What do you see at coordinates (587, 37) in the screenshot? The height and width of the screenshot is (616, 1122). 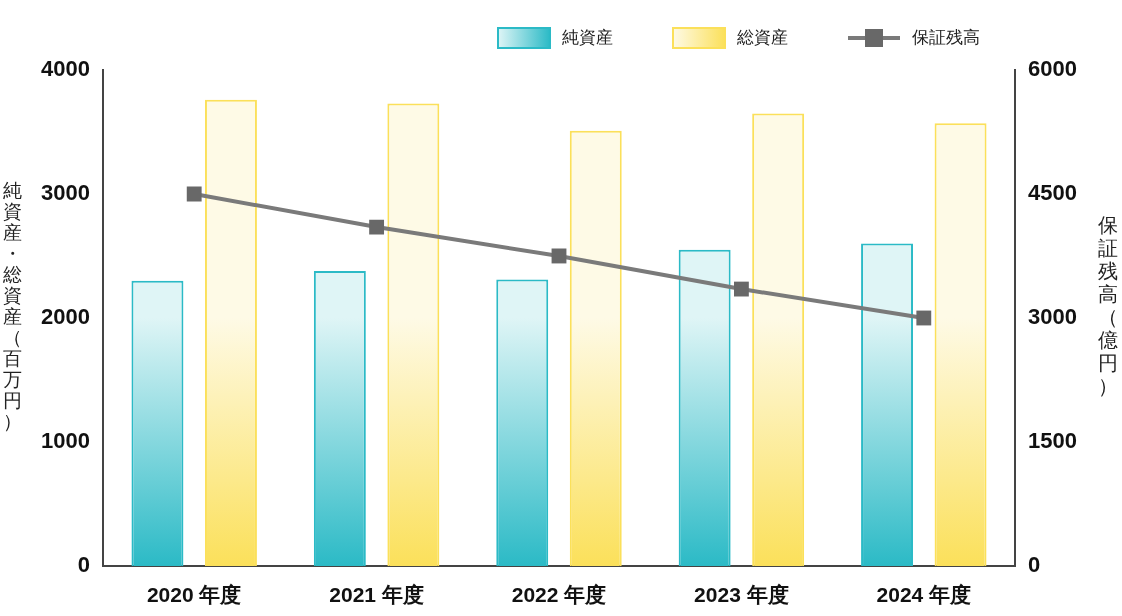 I see `legend-label: 純資産` at bounding box center [587, 37].